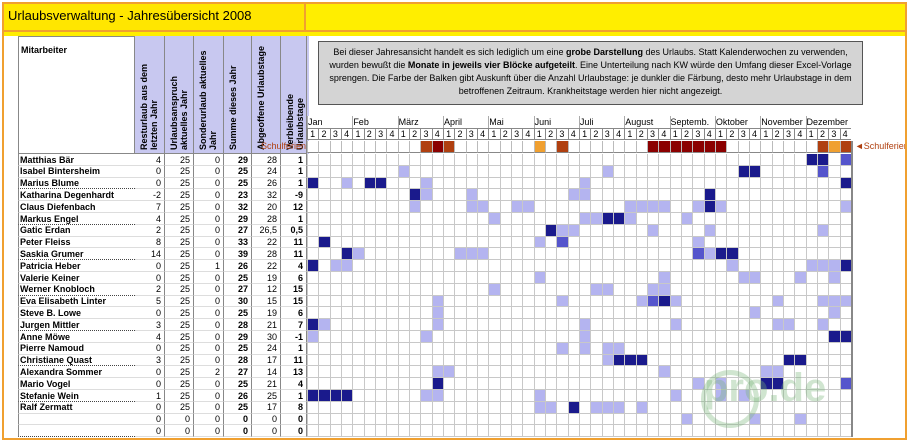 Image resolution: width=910 pixels, height=443 pixels. Describe the element at coordinates (217, 265) in the screenshot. I see `sonder-value: 1` at that location.